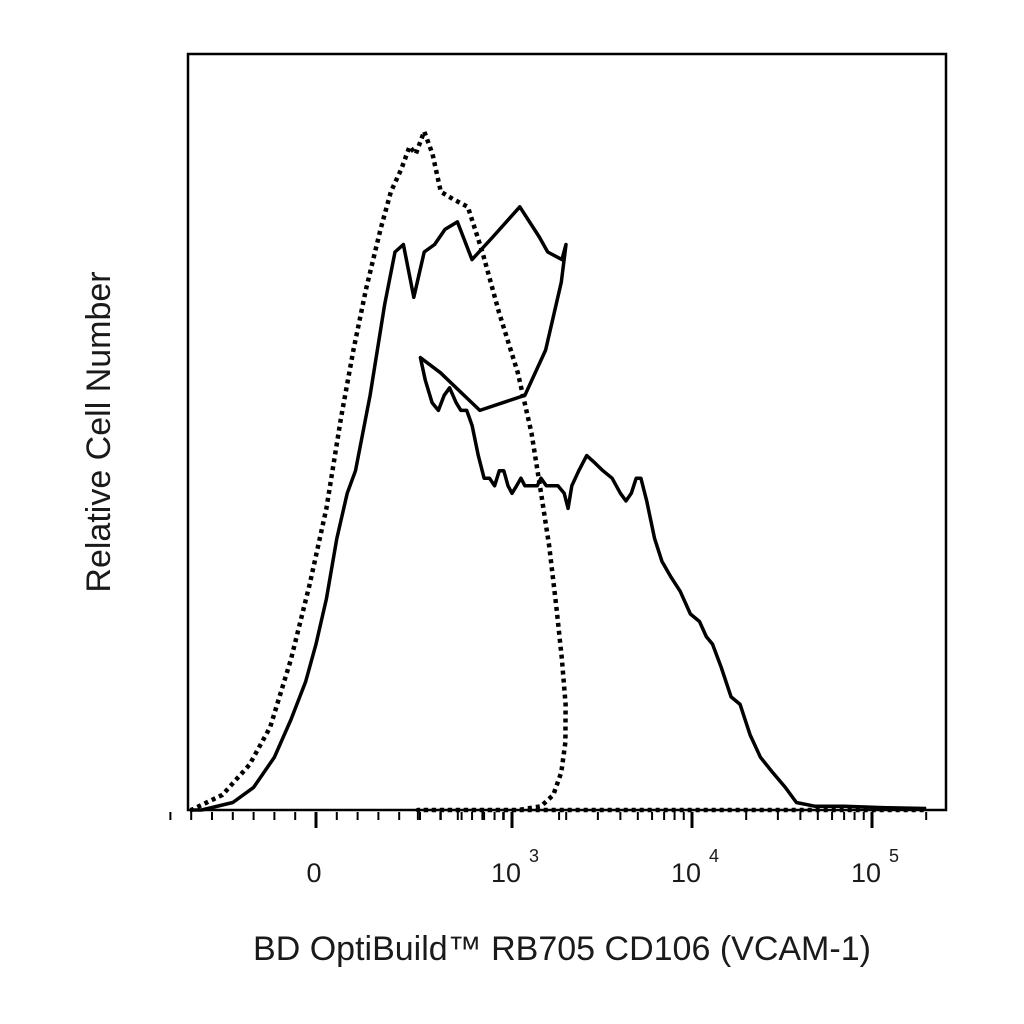 The width and height of the screenshot is (1024, 1024). Describe the element at coordinates (602, 867) in the screenshot. I see `x-axis-tick-labels: 0 10 3 10 4 10 5` at that location.